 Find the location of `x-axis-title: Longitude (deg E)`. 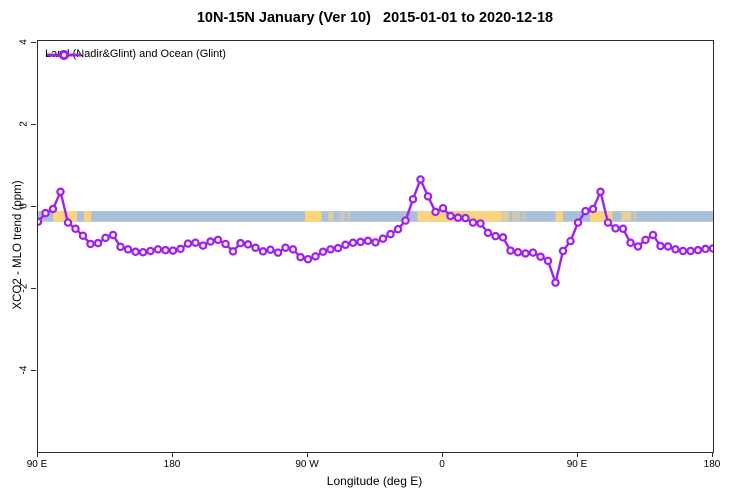

x-axis-title: Longitude (deg E) is located at coordinates (374, 481).